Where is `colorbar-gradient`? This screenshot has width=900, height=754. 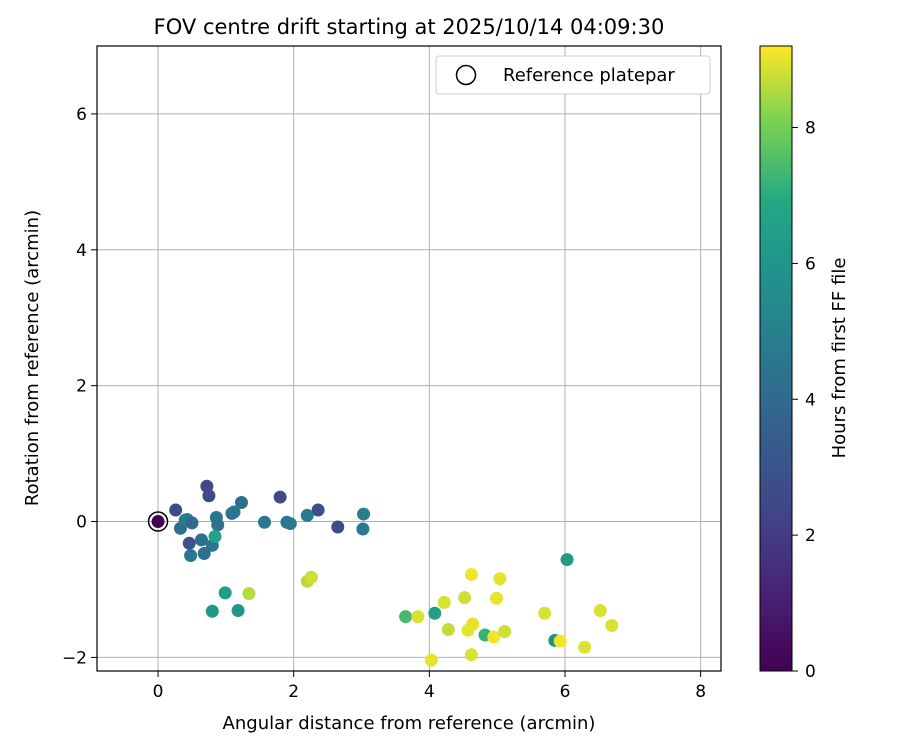
colorbar-gradient is located at coordinates (776, 358).